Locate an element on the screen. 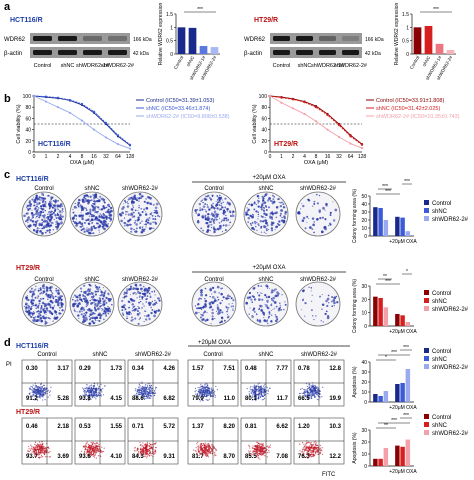  quadrant-value-q1: 1.57 is located at coordinates (198, 369).